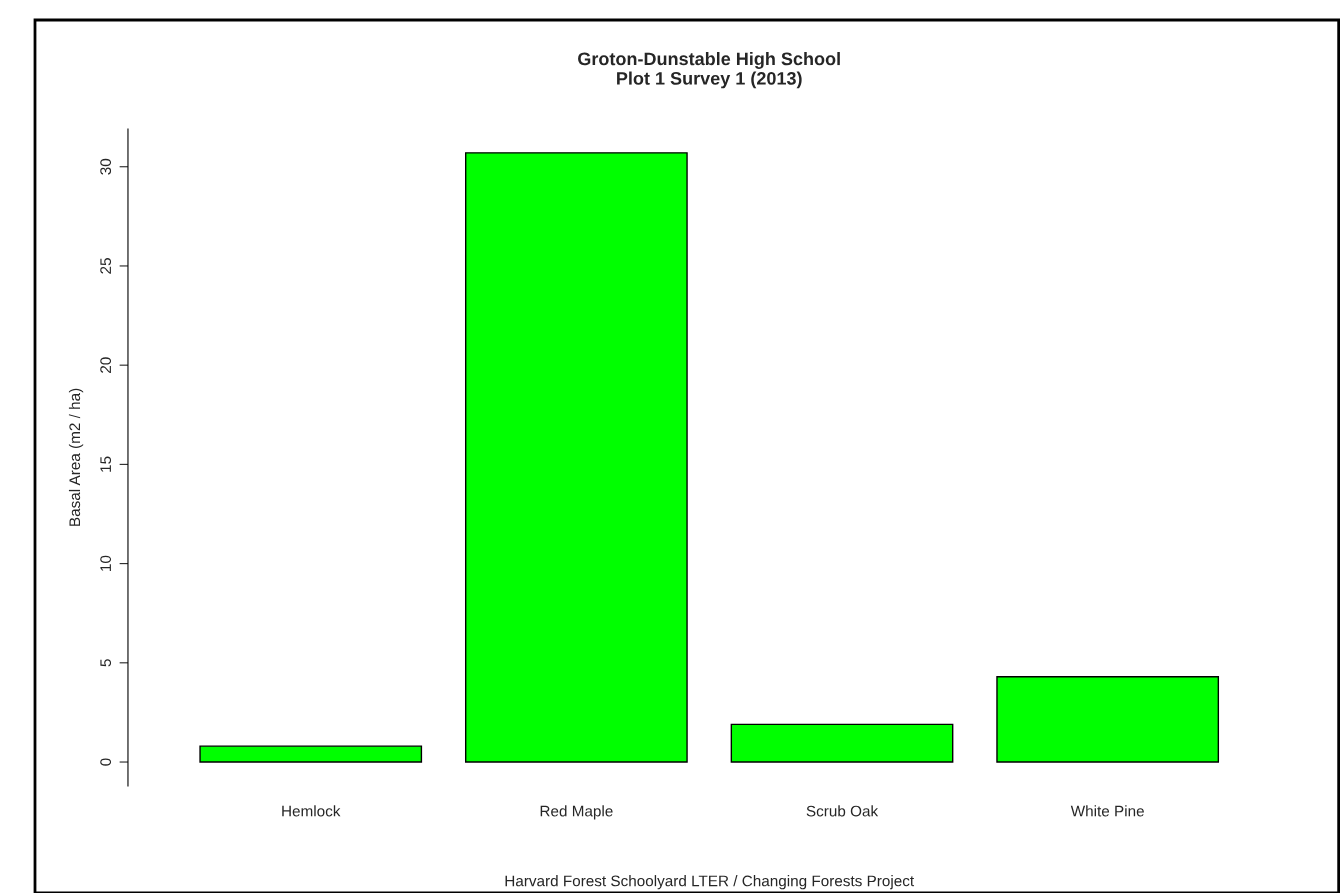 This screenshot has height=893, width=1340. What do you see at coordinates (106, 663) in the screenshot?
I see `y-tick-label: 5` at bounding box center [106, 663].